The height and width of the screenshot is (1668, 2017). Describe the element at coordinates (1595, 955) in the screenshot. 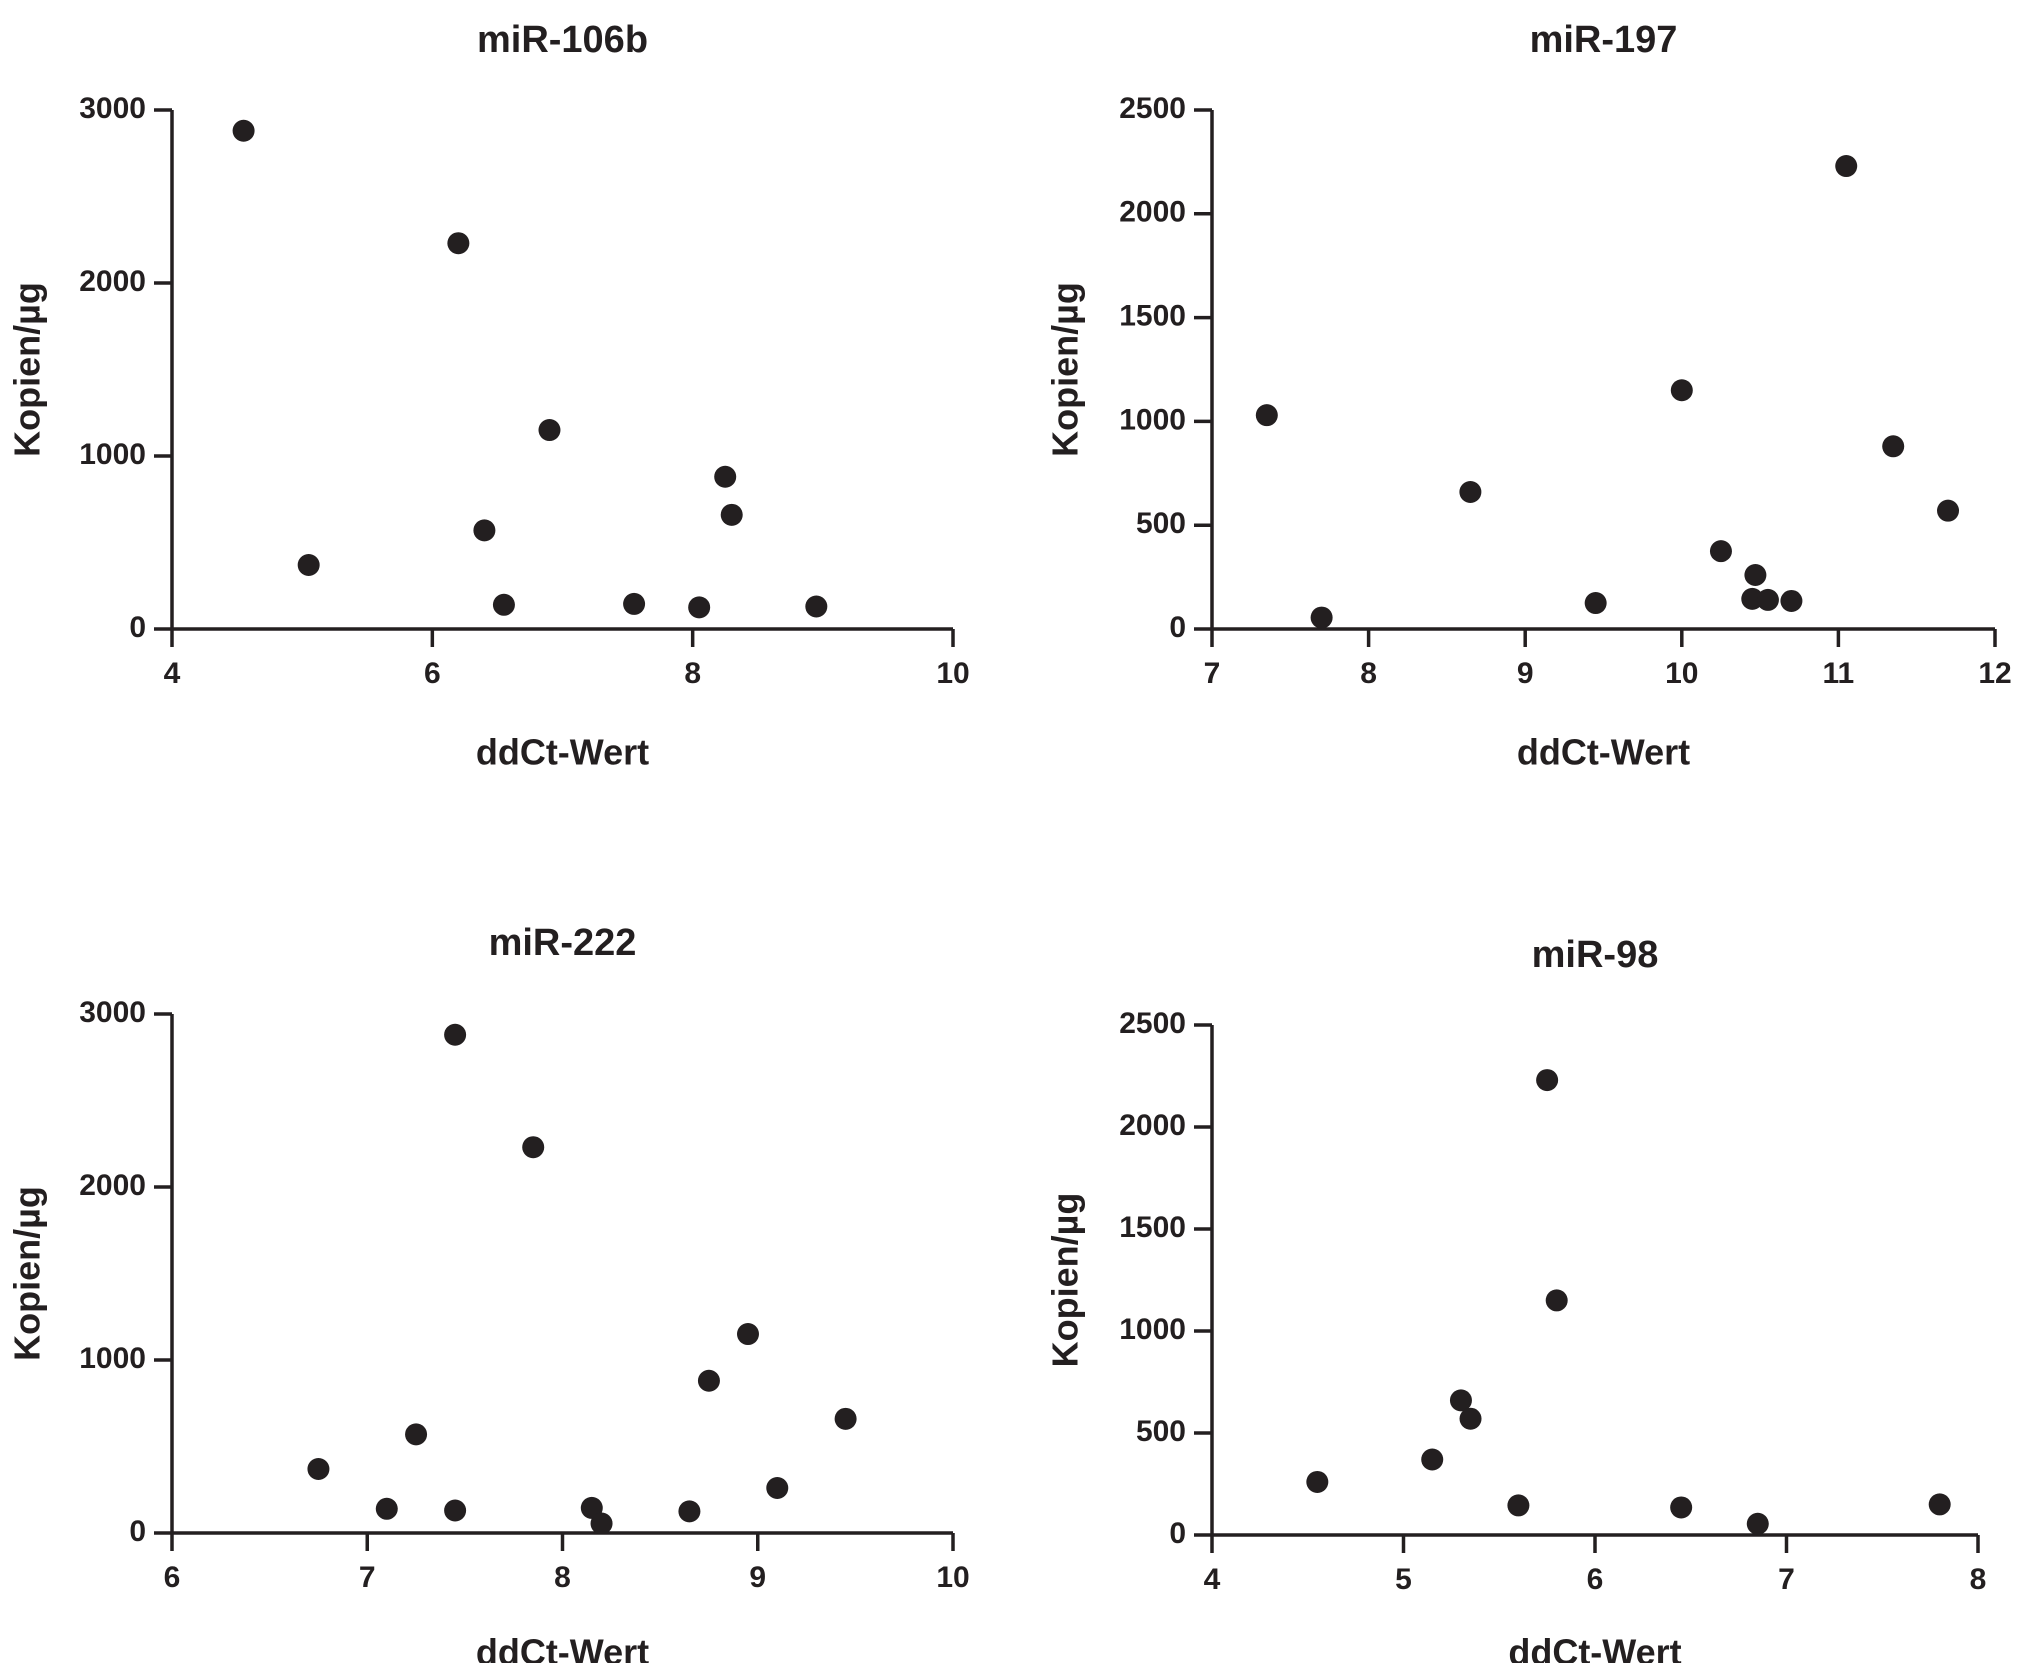

I see `chart-title: miR-98` at that location.